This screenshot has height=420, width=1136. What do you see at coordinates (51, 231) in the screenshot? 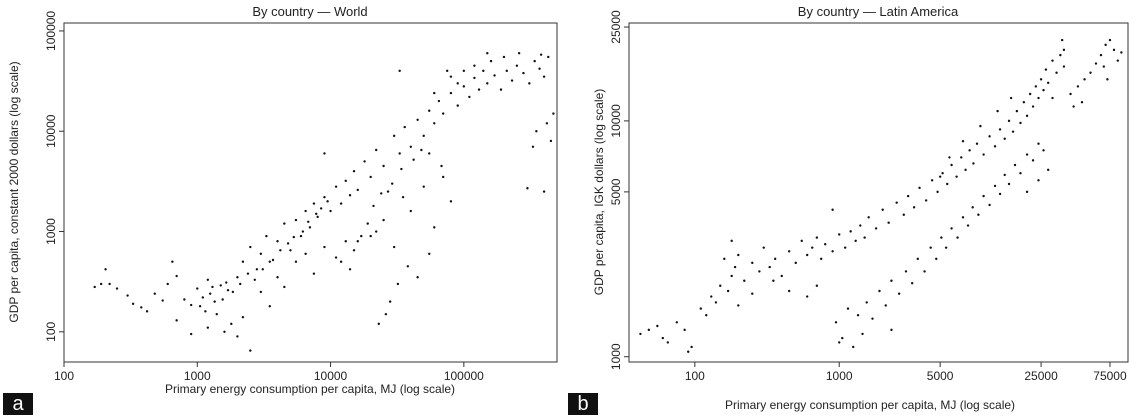
I see `y-tick-label-world: 1000` at bounding box center [51, 231].